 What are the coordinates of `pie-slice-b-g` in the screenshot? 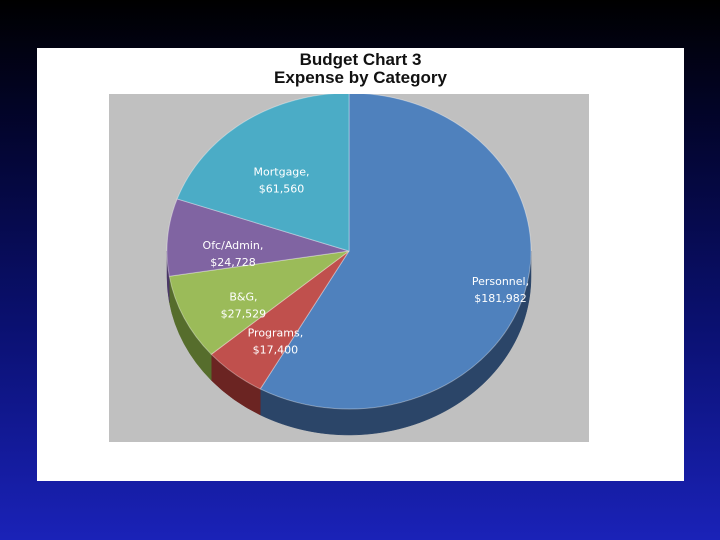 It's located at (259, 302).